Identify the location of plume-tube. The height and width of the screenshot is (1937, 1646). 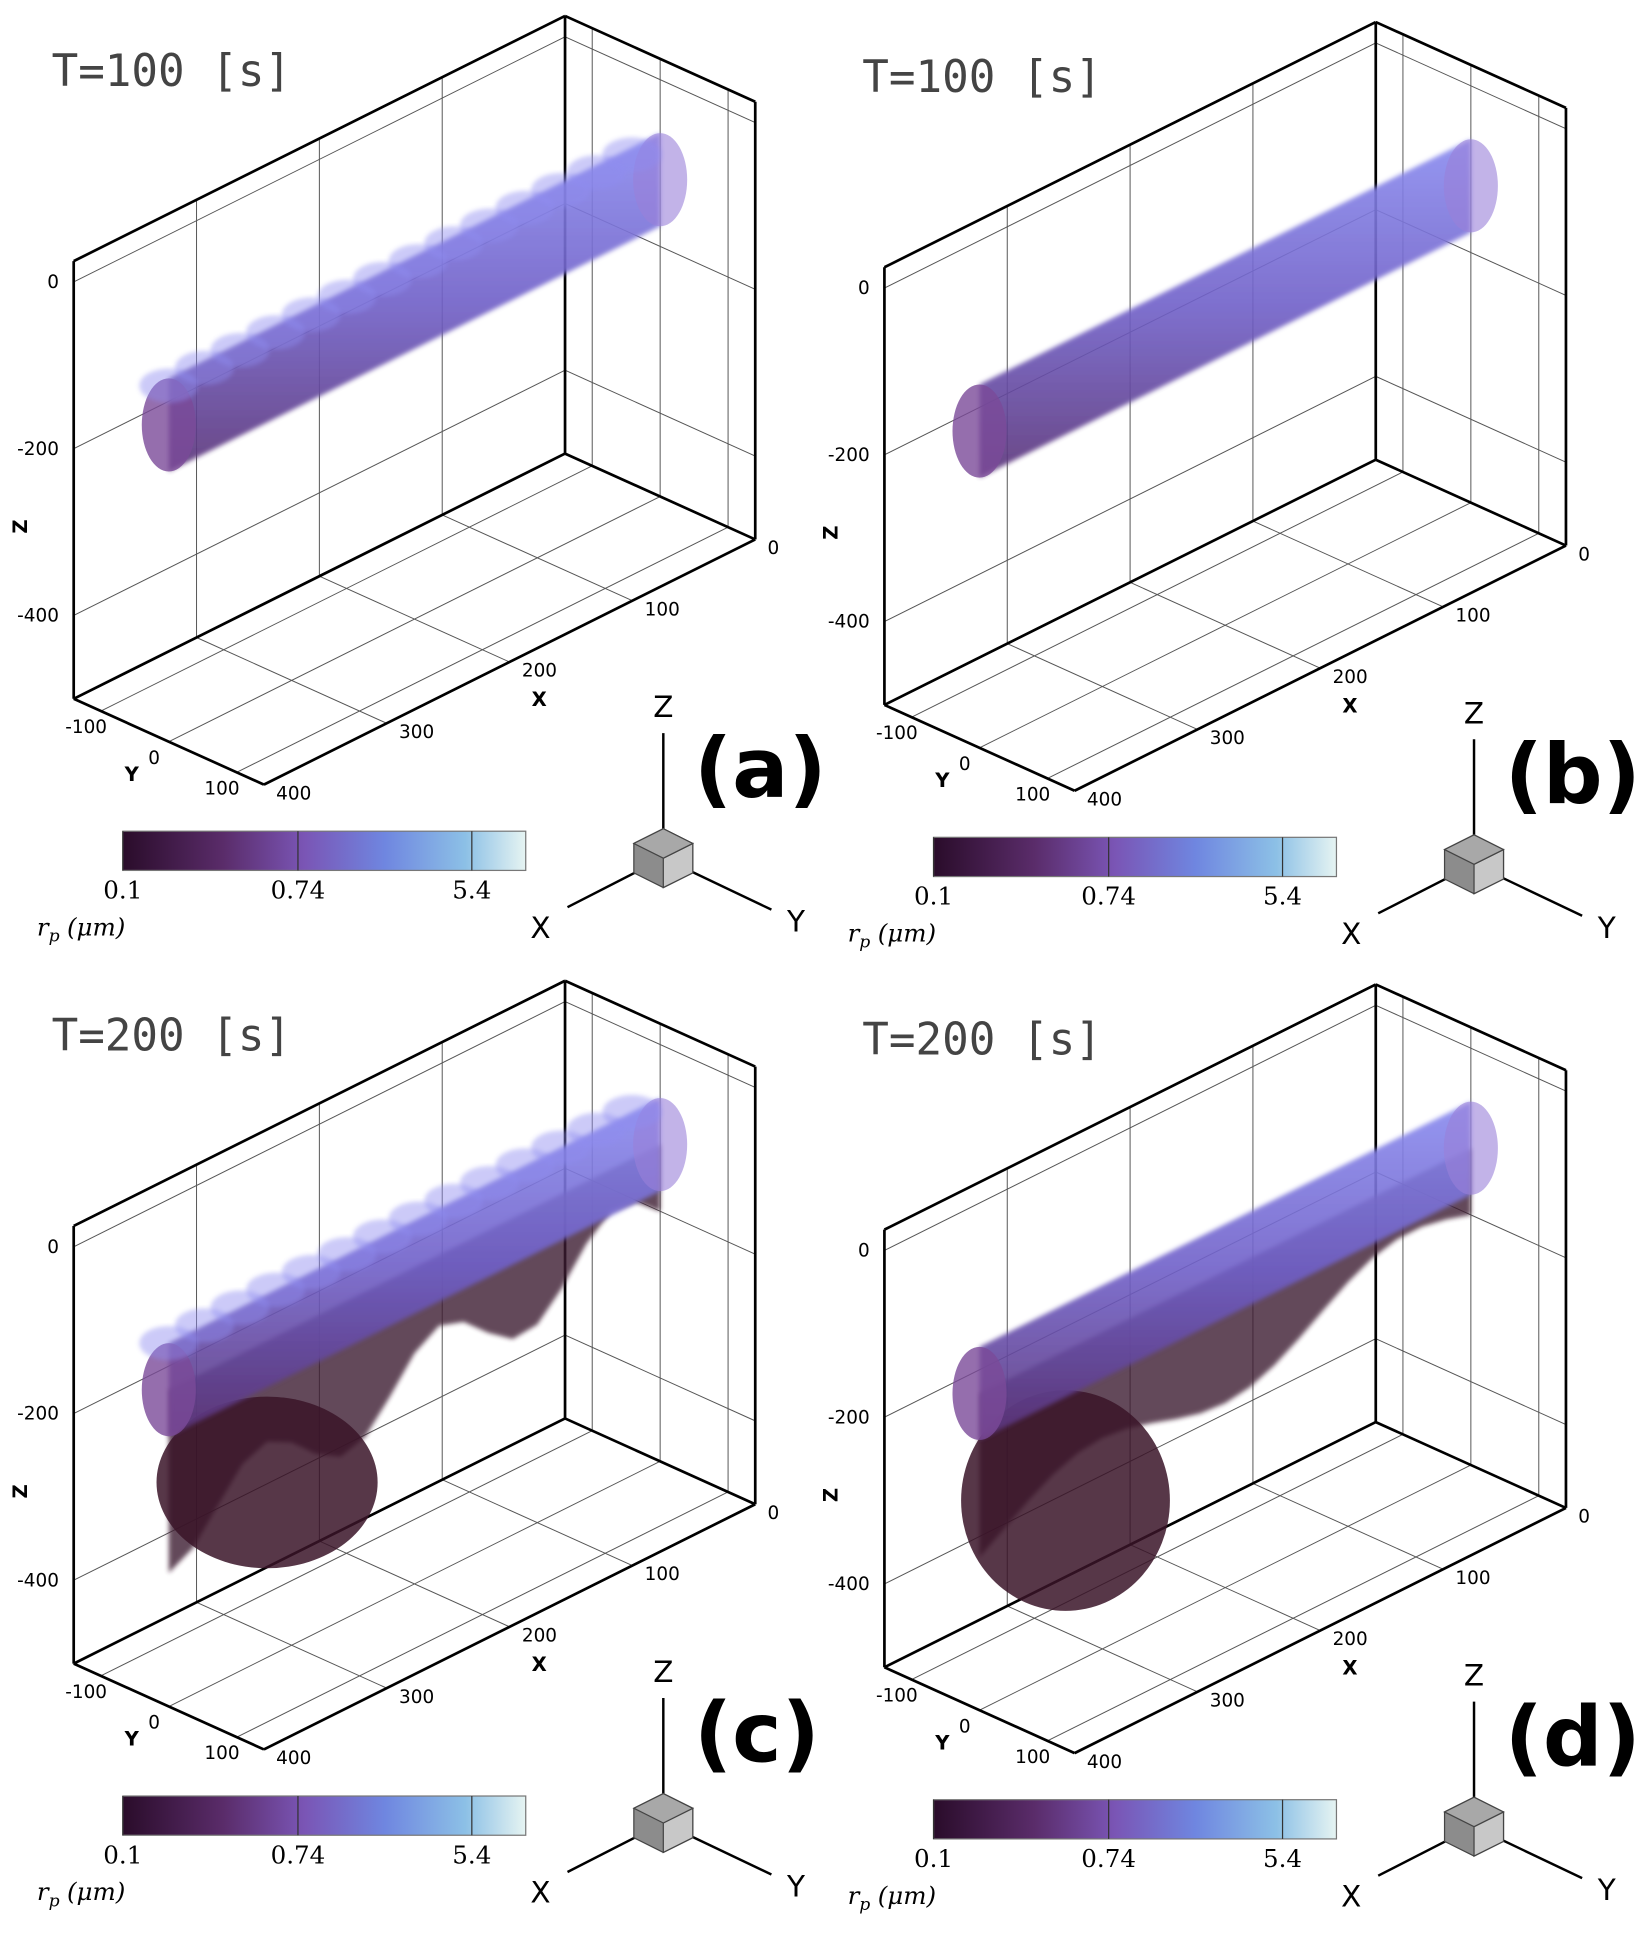
(1225, 308).